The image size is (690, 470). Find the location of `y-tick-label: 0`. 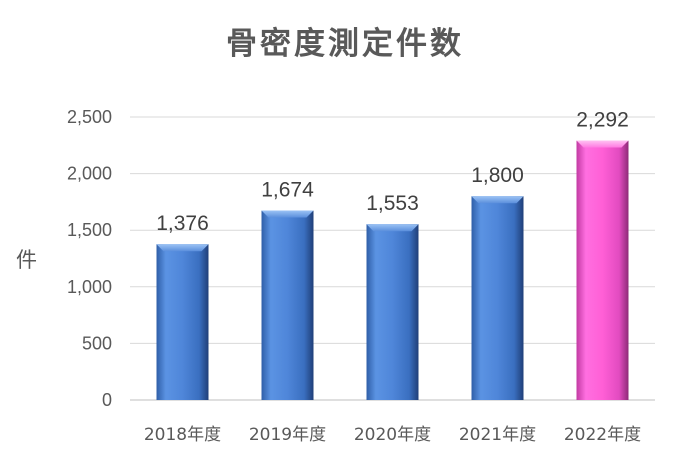

y-tick-label: 0 is located at coordinates (107, 400).